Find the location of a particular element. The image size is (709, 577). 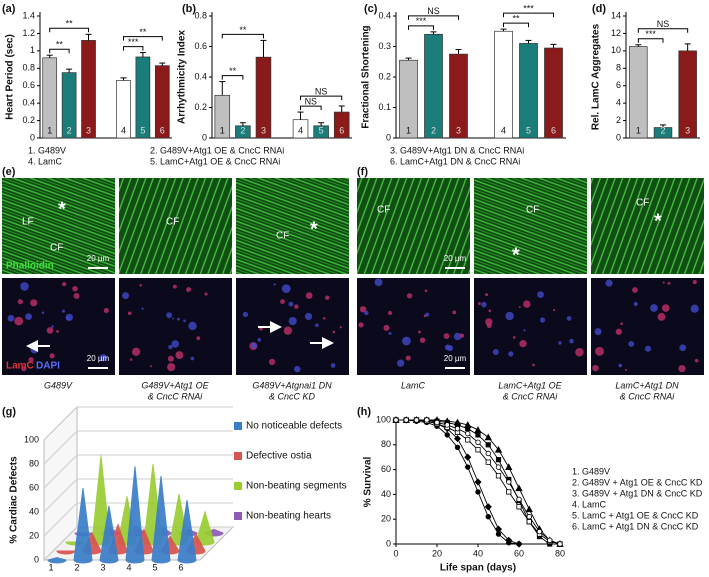

legend-label: 5. LamC + Atg1 OE & CncC KD is located at coordinates (635, 515).